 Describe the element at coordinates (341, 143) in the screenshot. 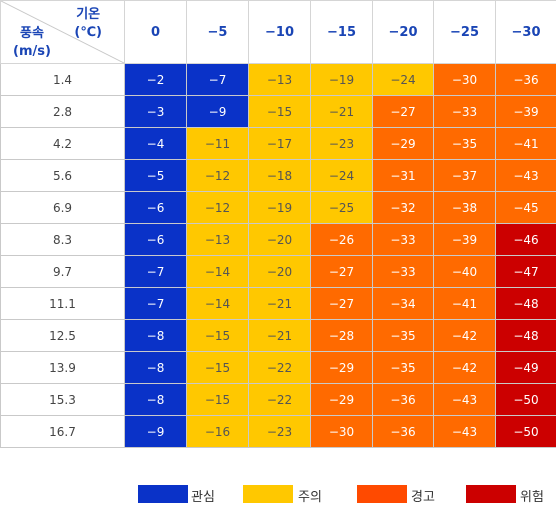

I see `wind-chill-cell: −23` at that location.